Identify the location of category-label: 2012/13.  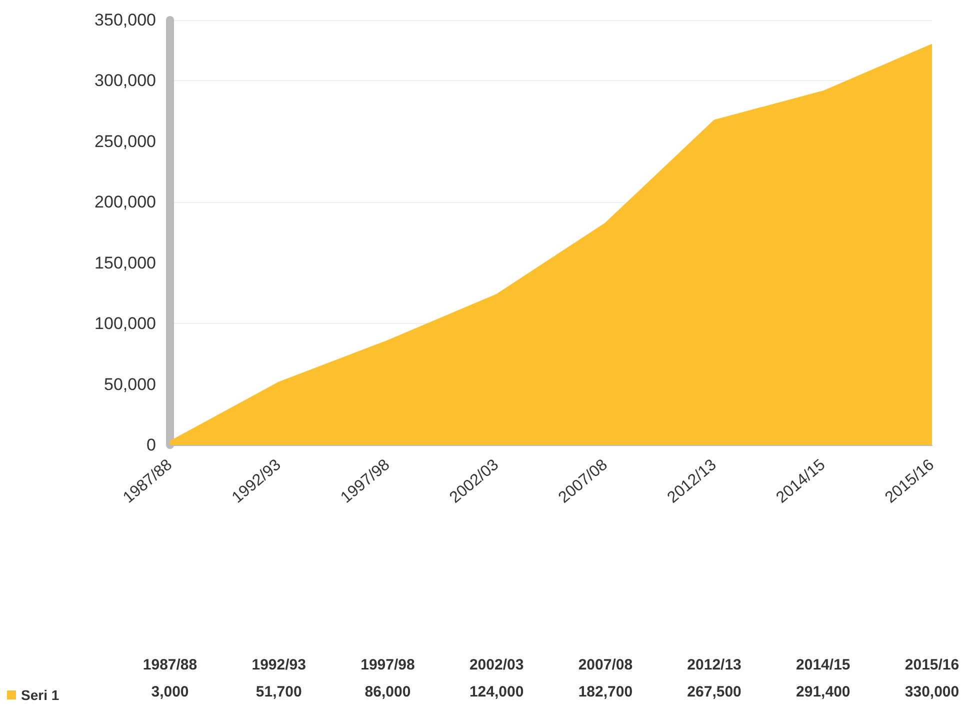
(714, 665).